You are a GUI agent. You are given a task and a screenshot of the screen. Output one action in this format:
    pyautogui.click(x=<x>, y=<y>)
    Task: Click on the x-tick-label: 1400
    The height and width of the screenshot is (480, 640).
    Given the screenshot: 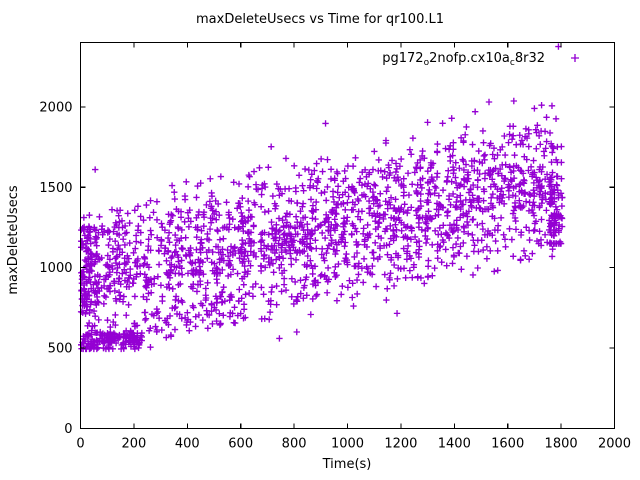 What is the action you would take?
    pyautogui.click(x=454, y=444)
    